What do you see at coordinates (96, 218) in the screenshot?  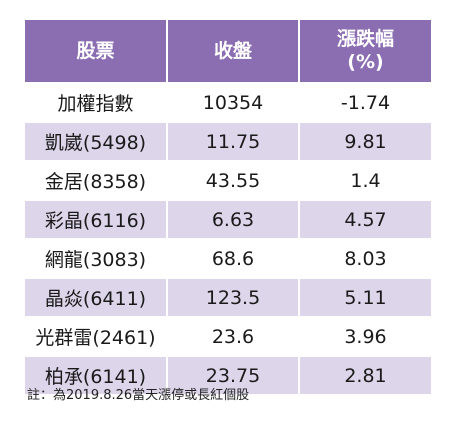 I see `cell-stock: 彩晶(6116)` at bounding box center [96, 218].